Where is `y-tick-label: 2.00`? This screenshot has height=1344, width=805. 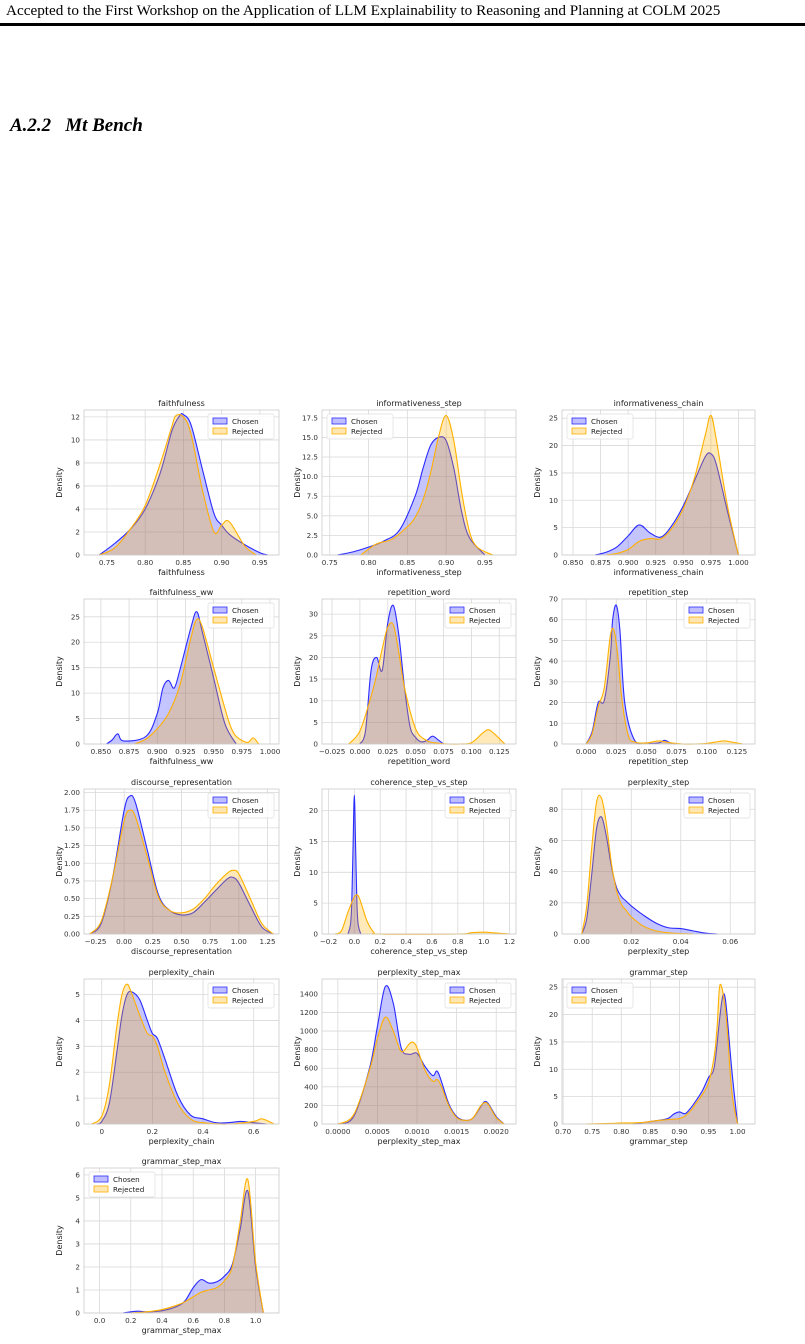
y-tick-label: 2.00 is located at coordinates (72, 792).